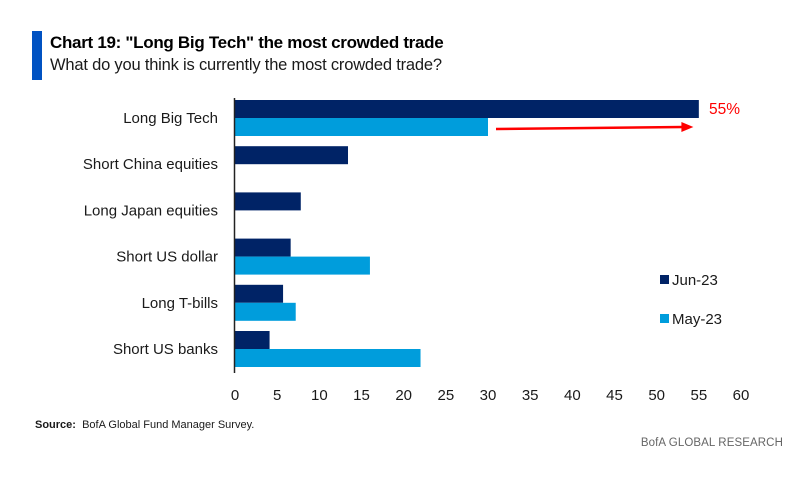  I want to click on legend-label: Jun-23, so click(695, 280).